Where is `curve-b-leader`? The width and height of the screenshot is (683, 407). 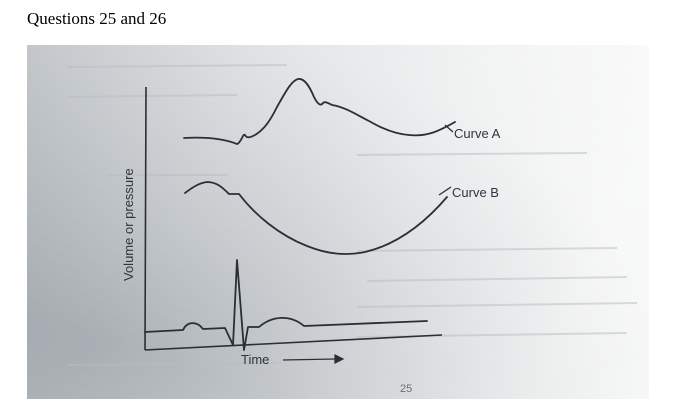
curve-b-leader is located at coordinates (445, 191).